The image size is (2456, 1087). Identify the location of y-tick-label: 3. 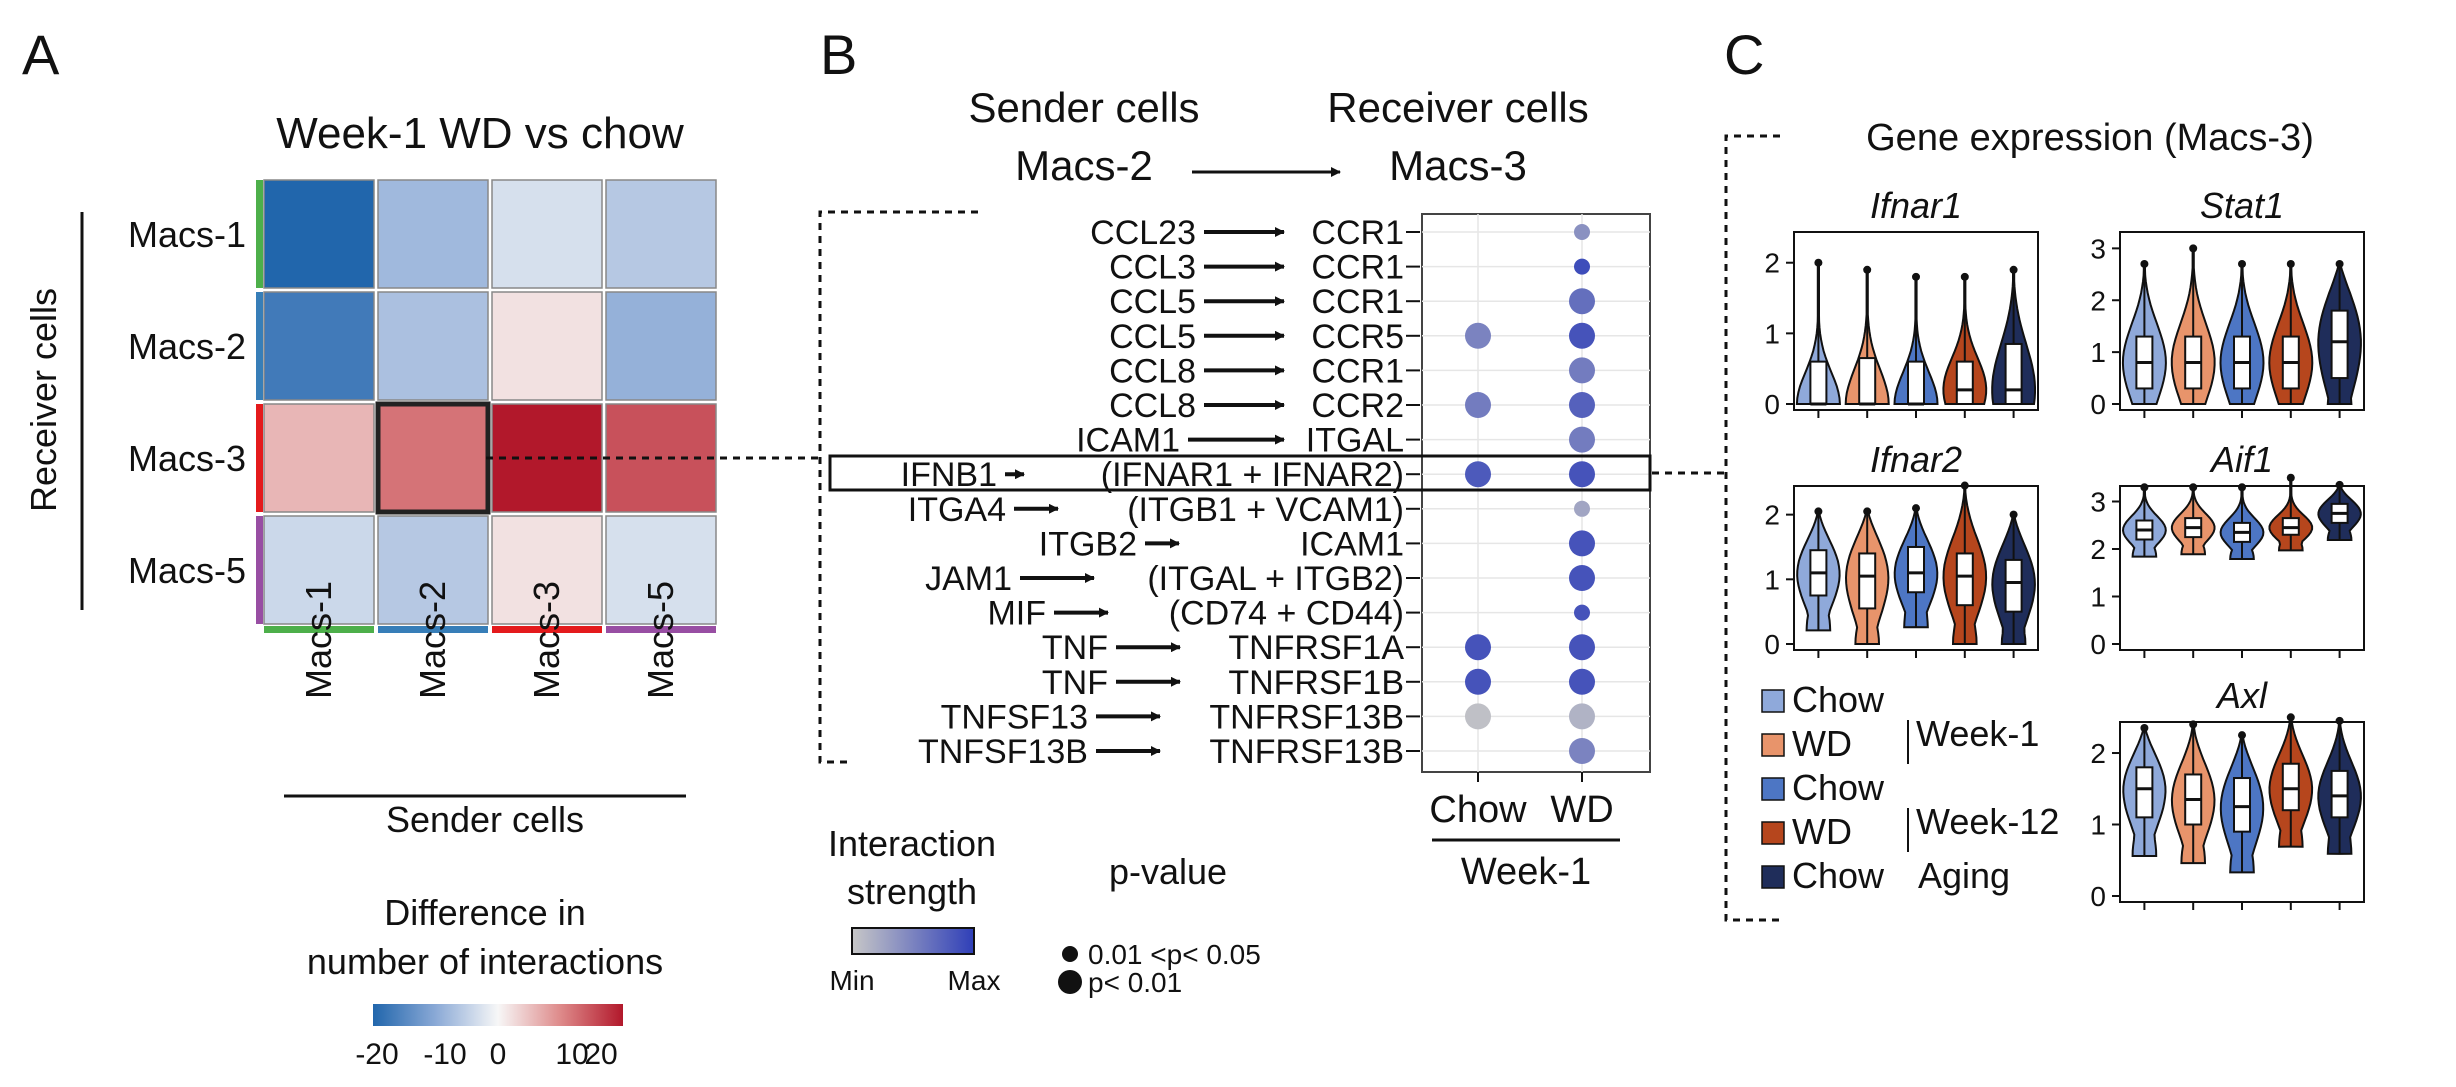
(2098, 248).